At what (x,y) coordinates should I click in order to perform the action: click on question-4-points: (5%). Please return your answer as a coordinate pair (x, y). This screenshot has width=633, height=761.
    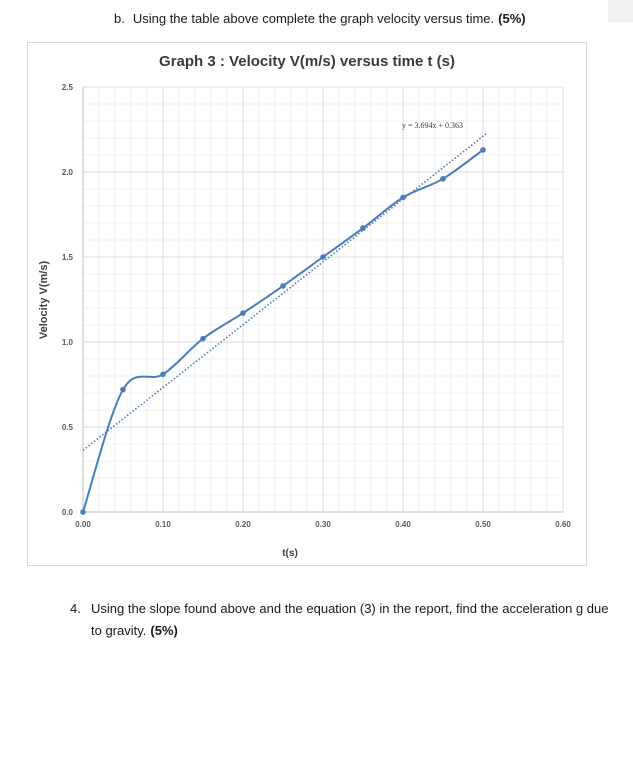
    Looking at the image, I should click on (164, 630).